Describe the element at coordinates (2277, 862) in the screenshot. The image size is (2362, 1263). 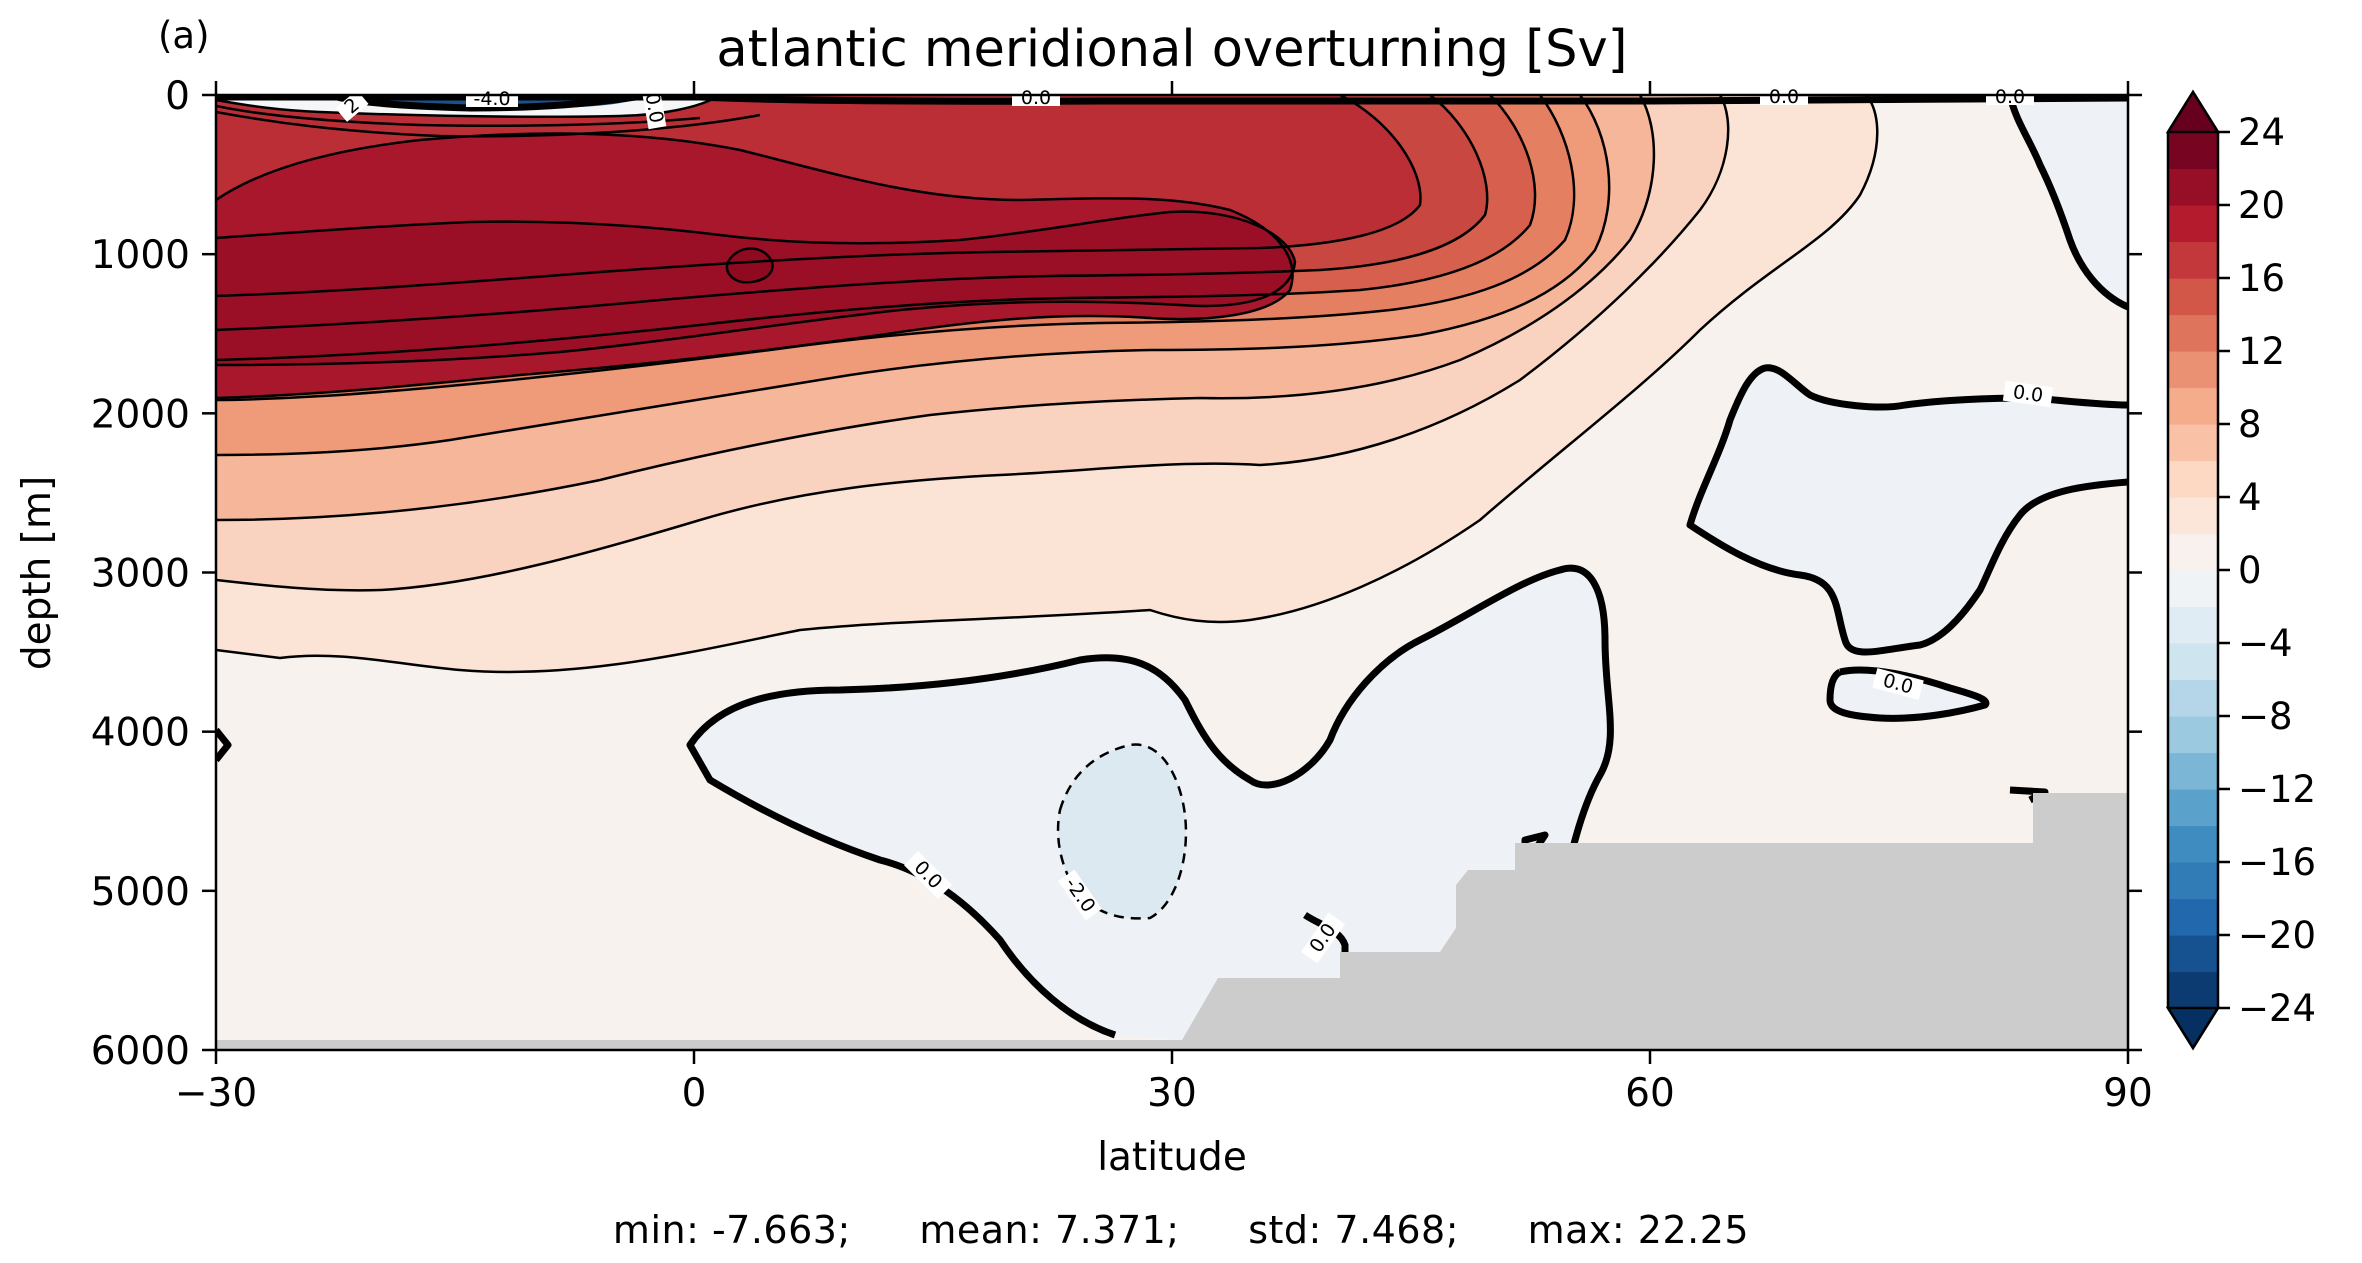
I see `colorbar-tick-label: −16` at that location.